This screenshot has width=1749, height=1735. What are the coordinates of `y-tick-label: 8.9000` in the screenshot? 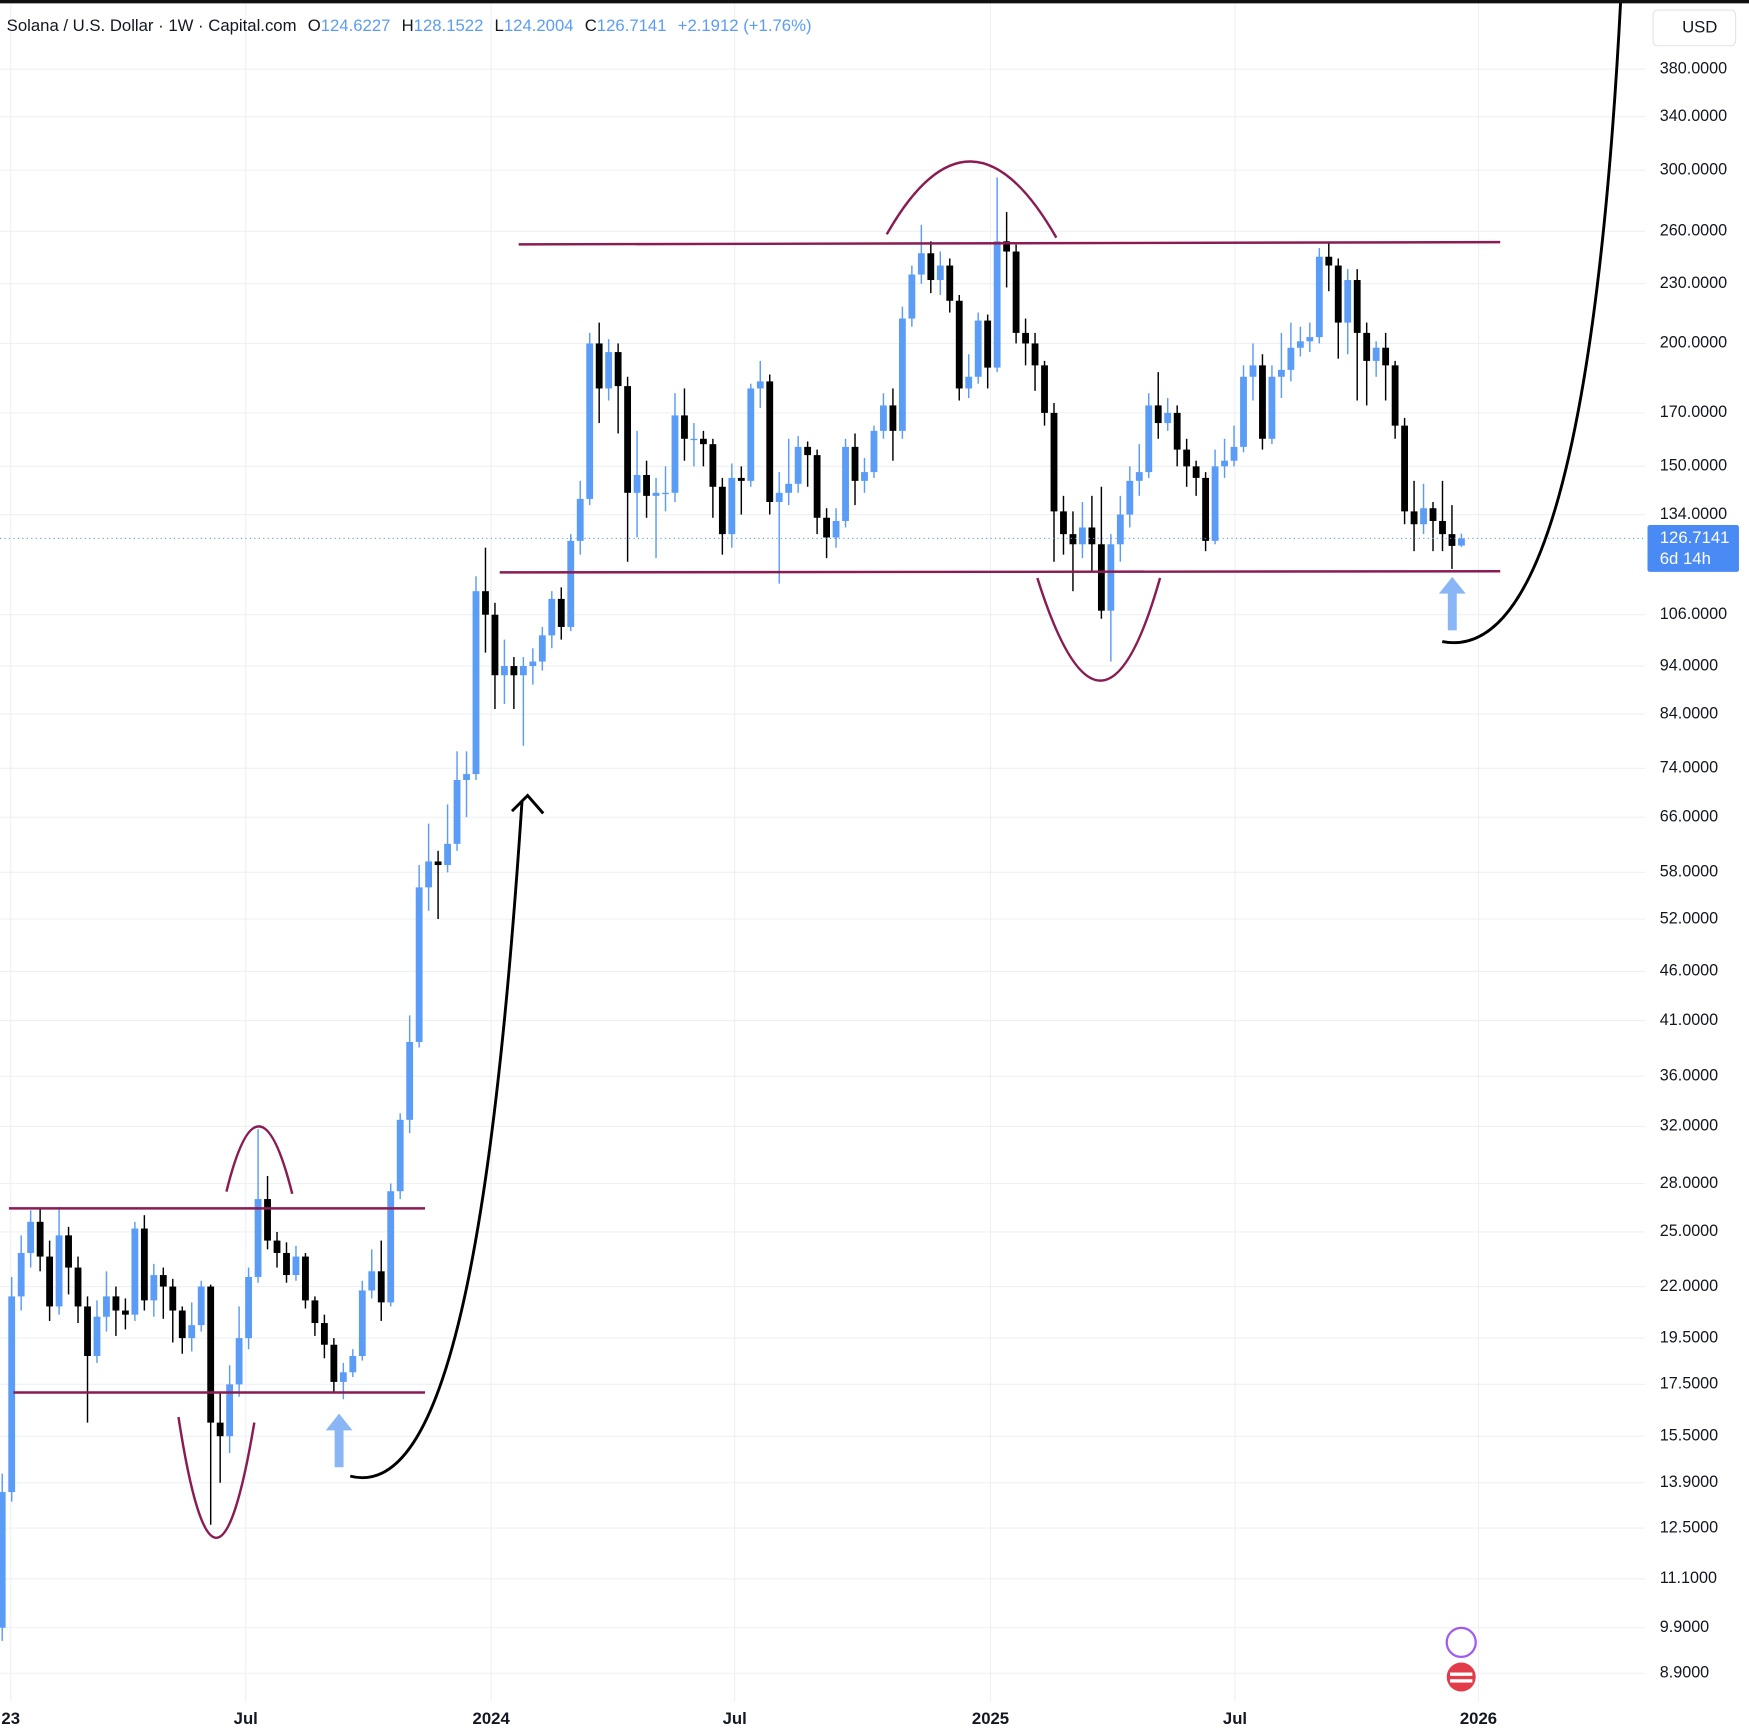 It's located at (1684, 1673).